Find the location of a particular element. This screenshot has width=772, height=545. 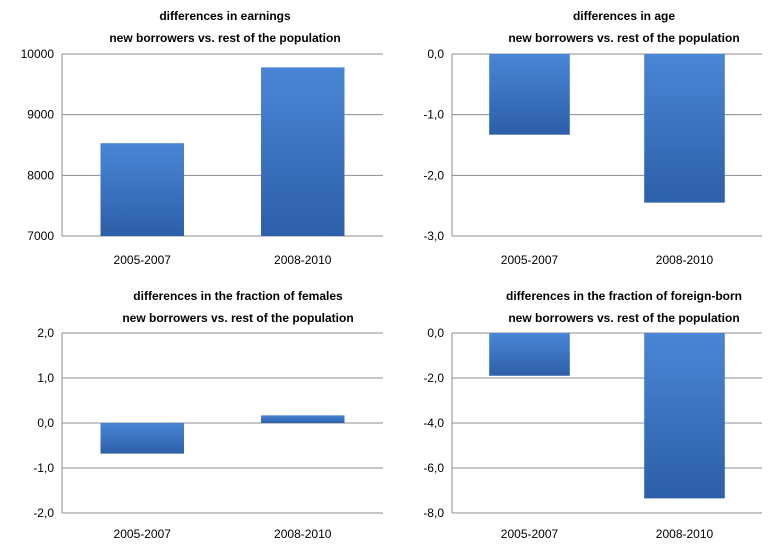

y-tick-label: -4,0 is located at coordinates (433, 423).